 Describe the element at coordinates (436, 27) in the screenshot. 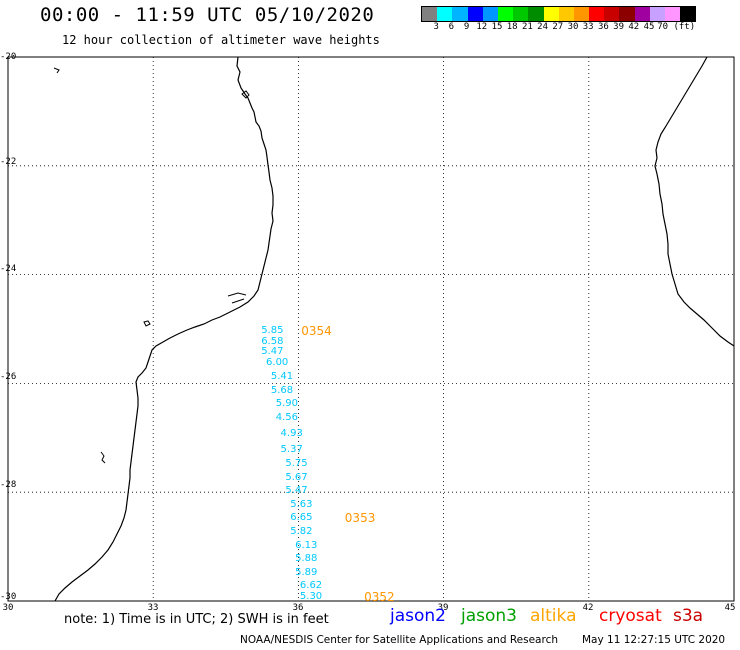

I see `colorbar-label: 3` at that location.